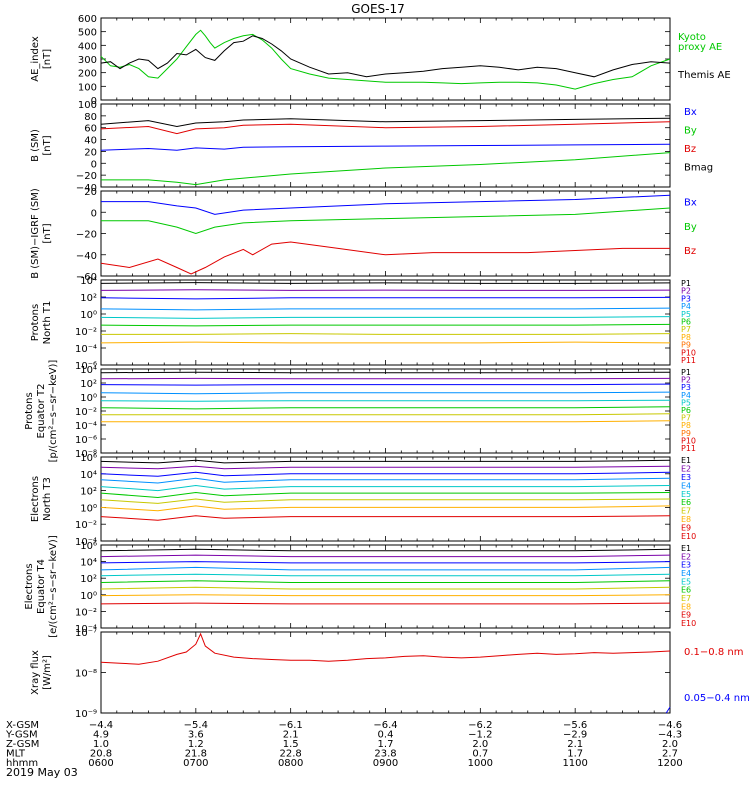 This screenshot has height=800, width=750. Describe the element at coordinates (22, 744) in the screenshot. I see `footer-row-label: Z-GSM` at that location.